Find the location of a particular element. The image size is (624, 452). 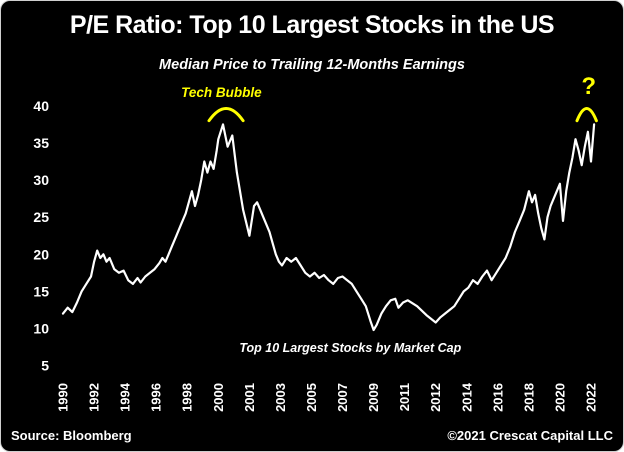

x-tick-label: 1992 is located at coordinates (94, 397).